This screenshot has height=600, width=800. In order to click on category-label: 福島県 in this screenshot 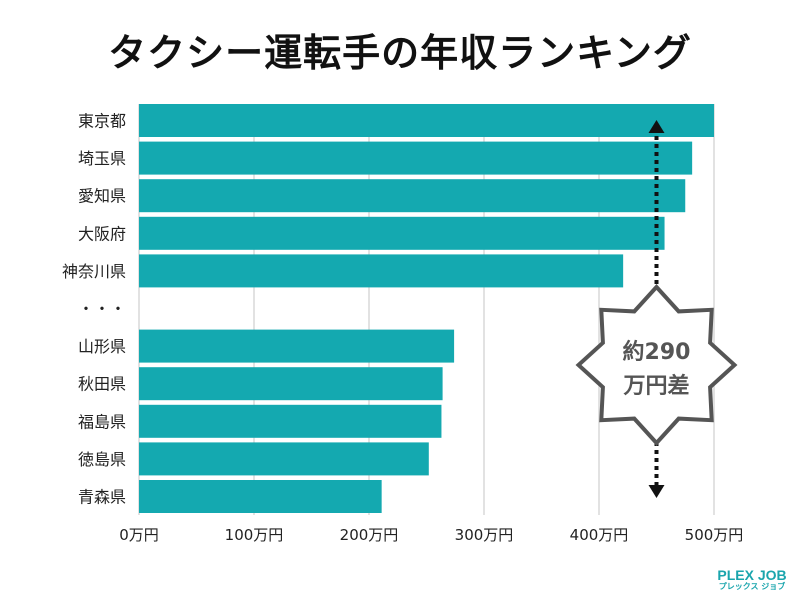, I will do `click(102, 421)`.